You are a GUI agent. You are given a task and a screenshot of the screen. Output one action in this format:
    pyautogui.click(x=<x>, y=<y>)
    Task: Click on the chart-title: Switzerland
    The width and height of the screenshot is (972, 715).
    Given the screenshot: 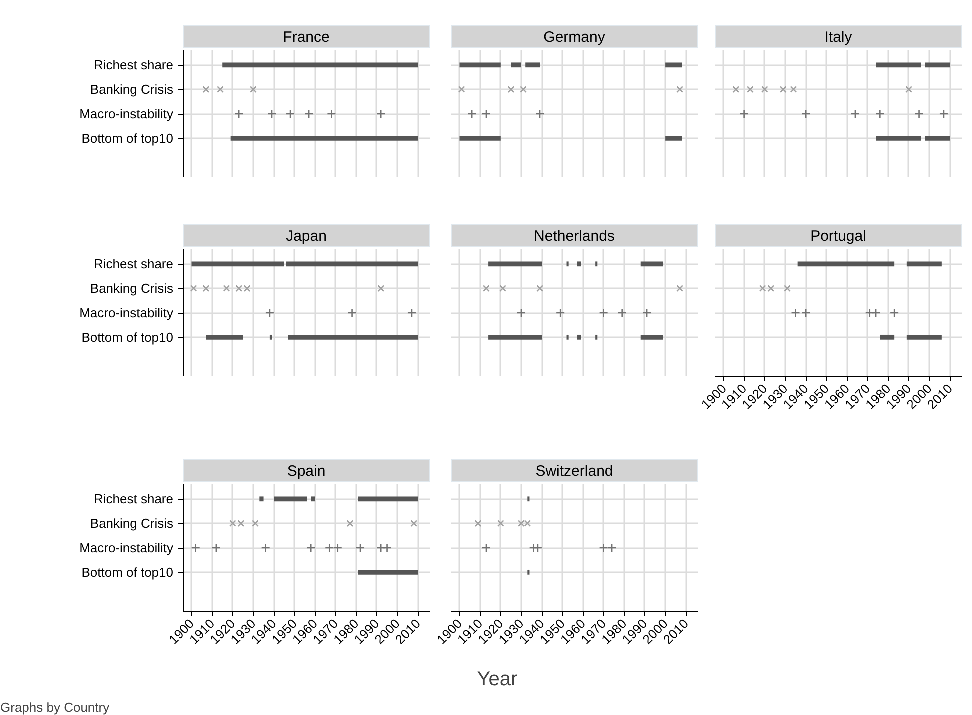 What is the action you would take?
    pyautogui.click(x=575, y=472)
    